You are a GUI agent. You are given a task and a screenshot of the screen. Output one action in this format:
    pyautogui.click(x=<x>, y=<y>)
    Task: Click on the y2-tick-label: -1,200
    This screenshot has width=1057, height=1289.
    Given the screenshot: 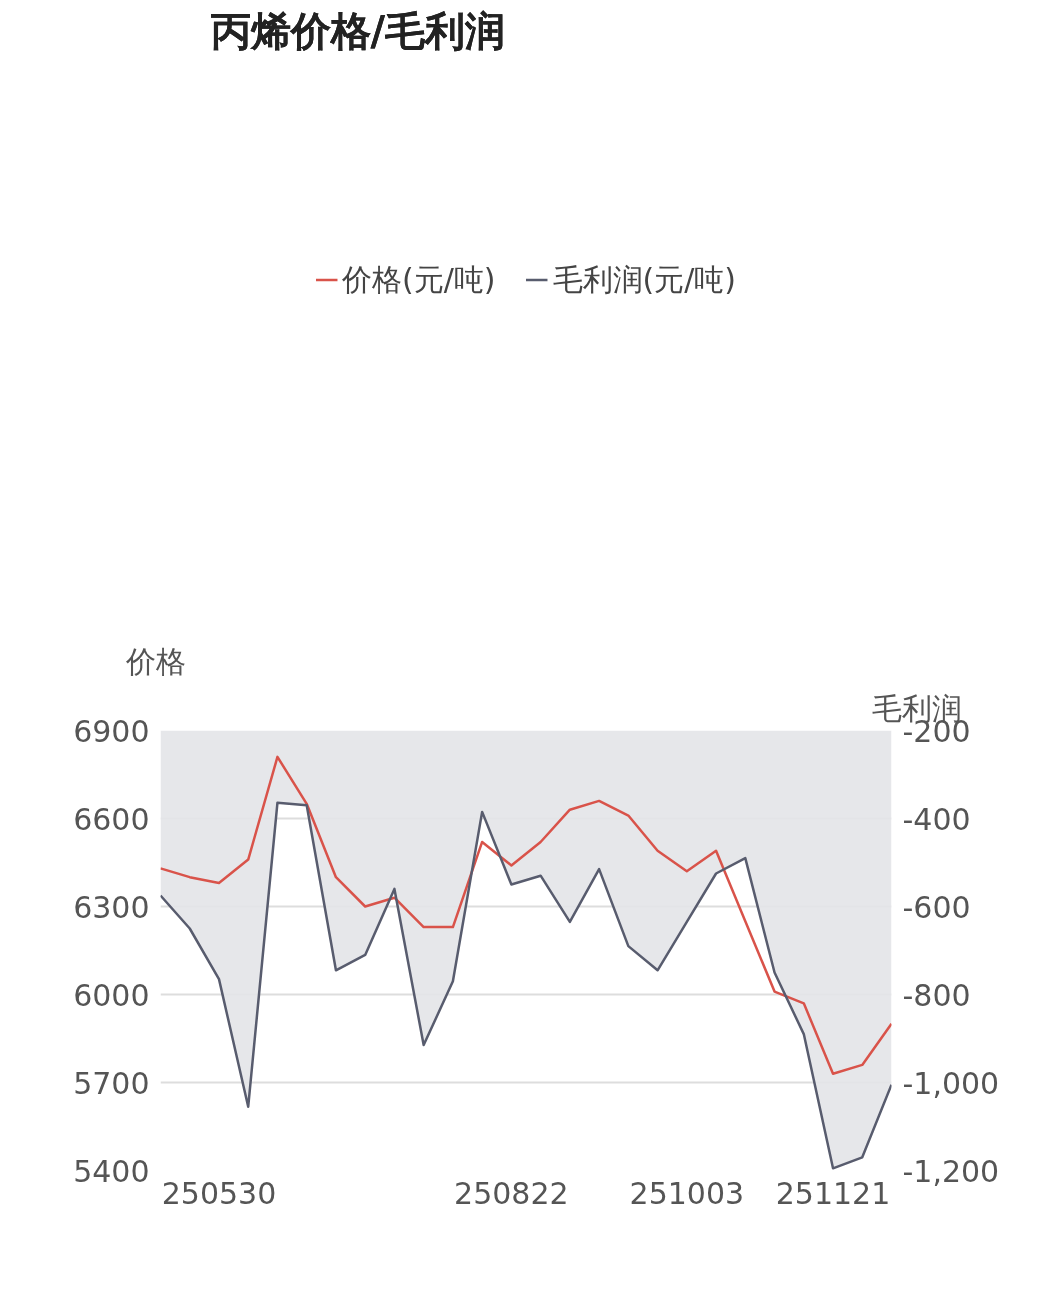 What is the action you would take?
    pyautogui.click(x=951, y=1171)
    